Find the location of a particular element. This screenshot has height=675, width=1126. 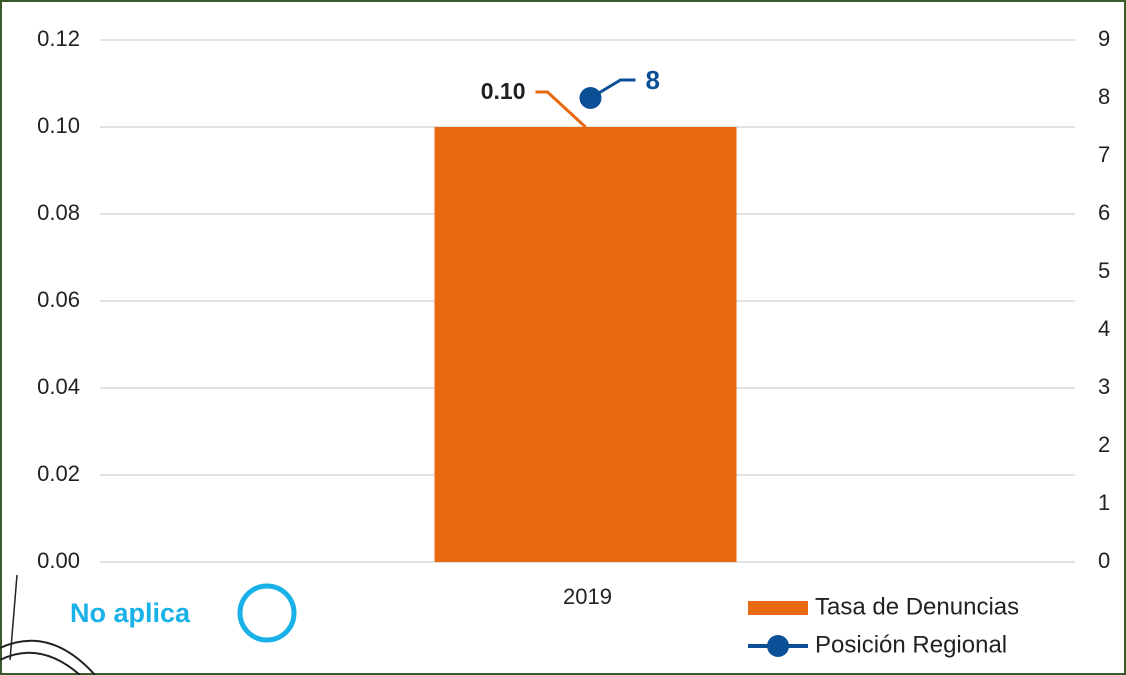

y2-tick-label: 8 is located at coordinates (1104, 96).